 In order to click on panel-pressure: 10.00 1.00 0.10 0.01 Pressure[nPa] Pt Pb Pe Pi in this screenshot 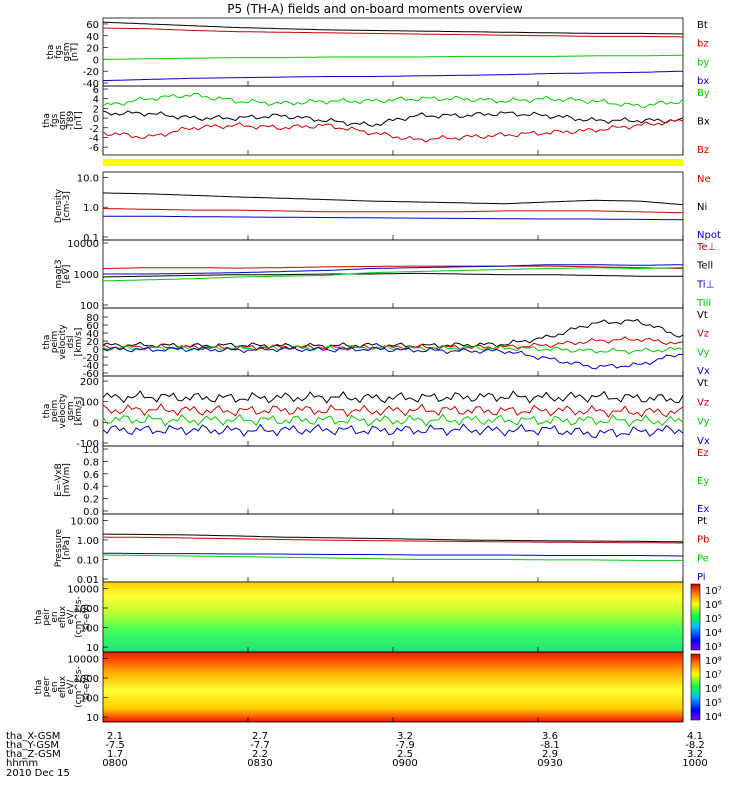, I will do `click(381, 549)`.